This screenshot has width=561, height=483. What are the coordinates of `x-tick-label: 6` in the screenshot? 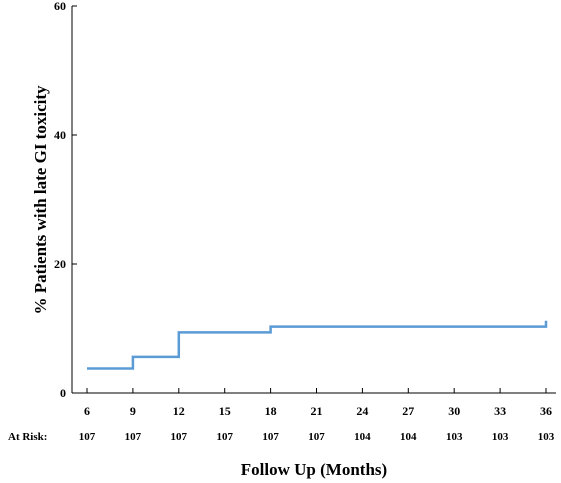 It's located at (87, 411).